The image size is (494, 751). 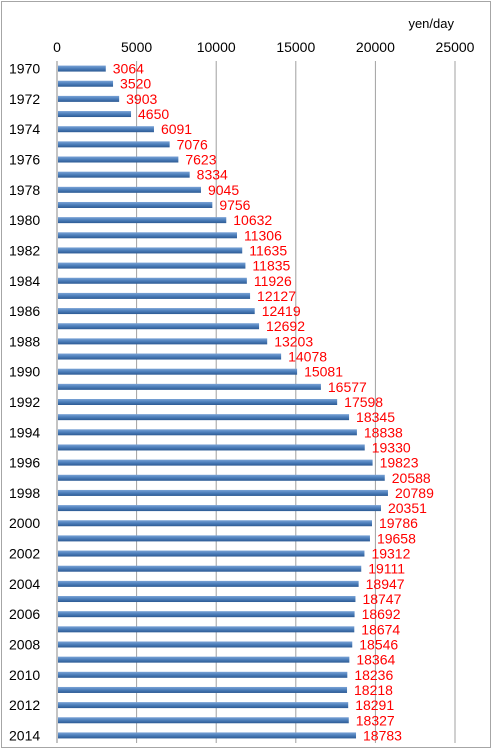 What do you see at coordinates (399, 463) in the screenshot?
I see `value-label: 19823` at bounding box center [399, 463].